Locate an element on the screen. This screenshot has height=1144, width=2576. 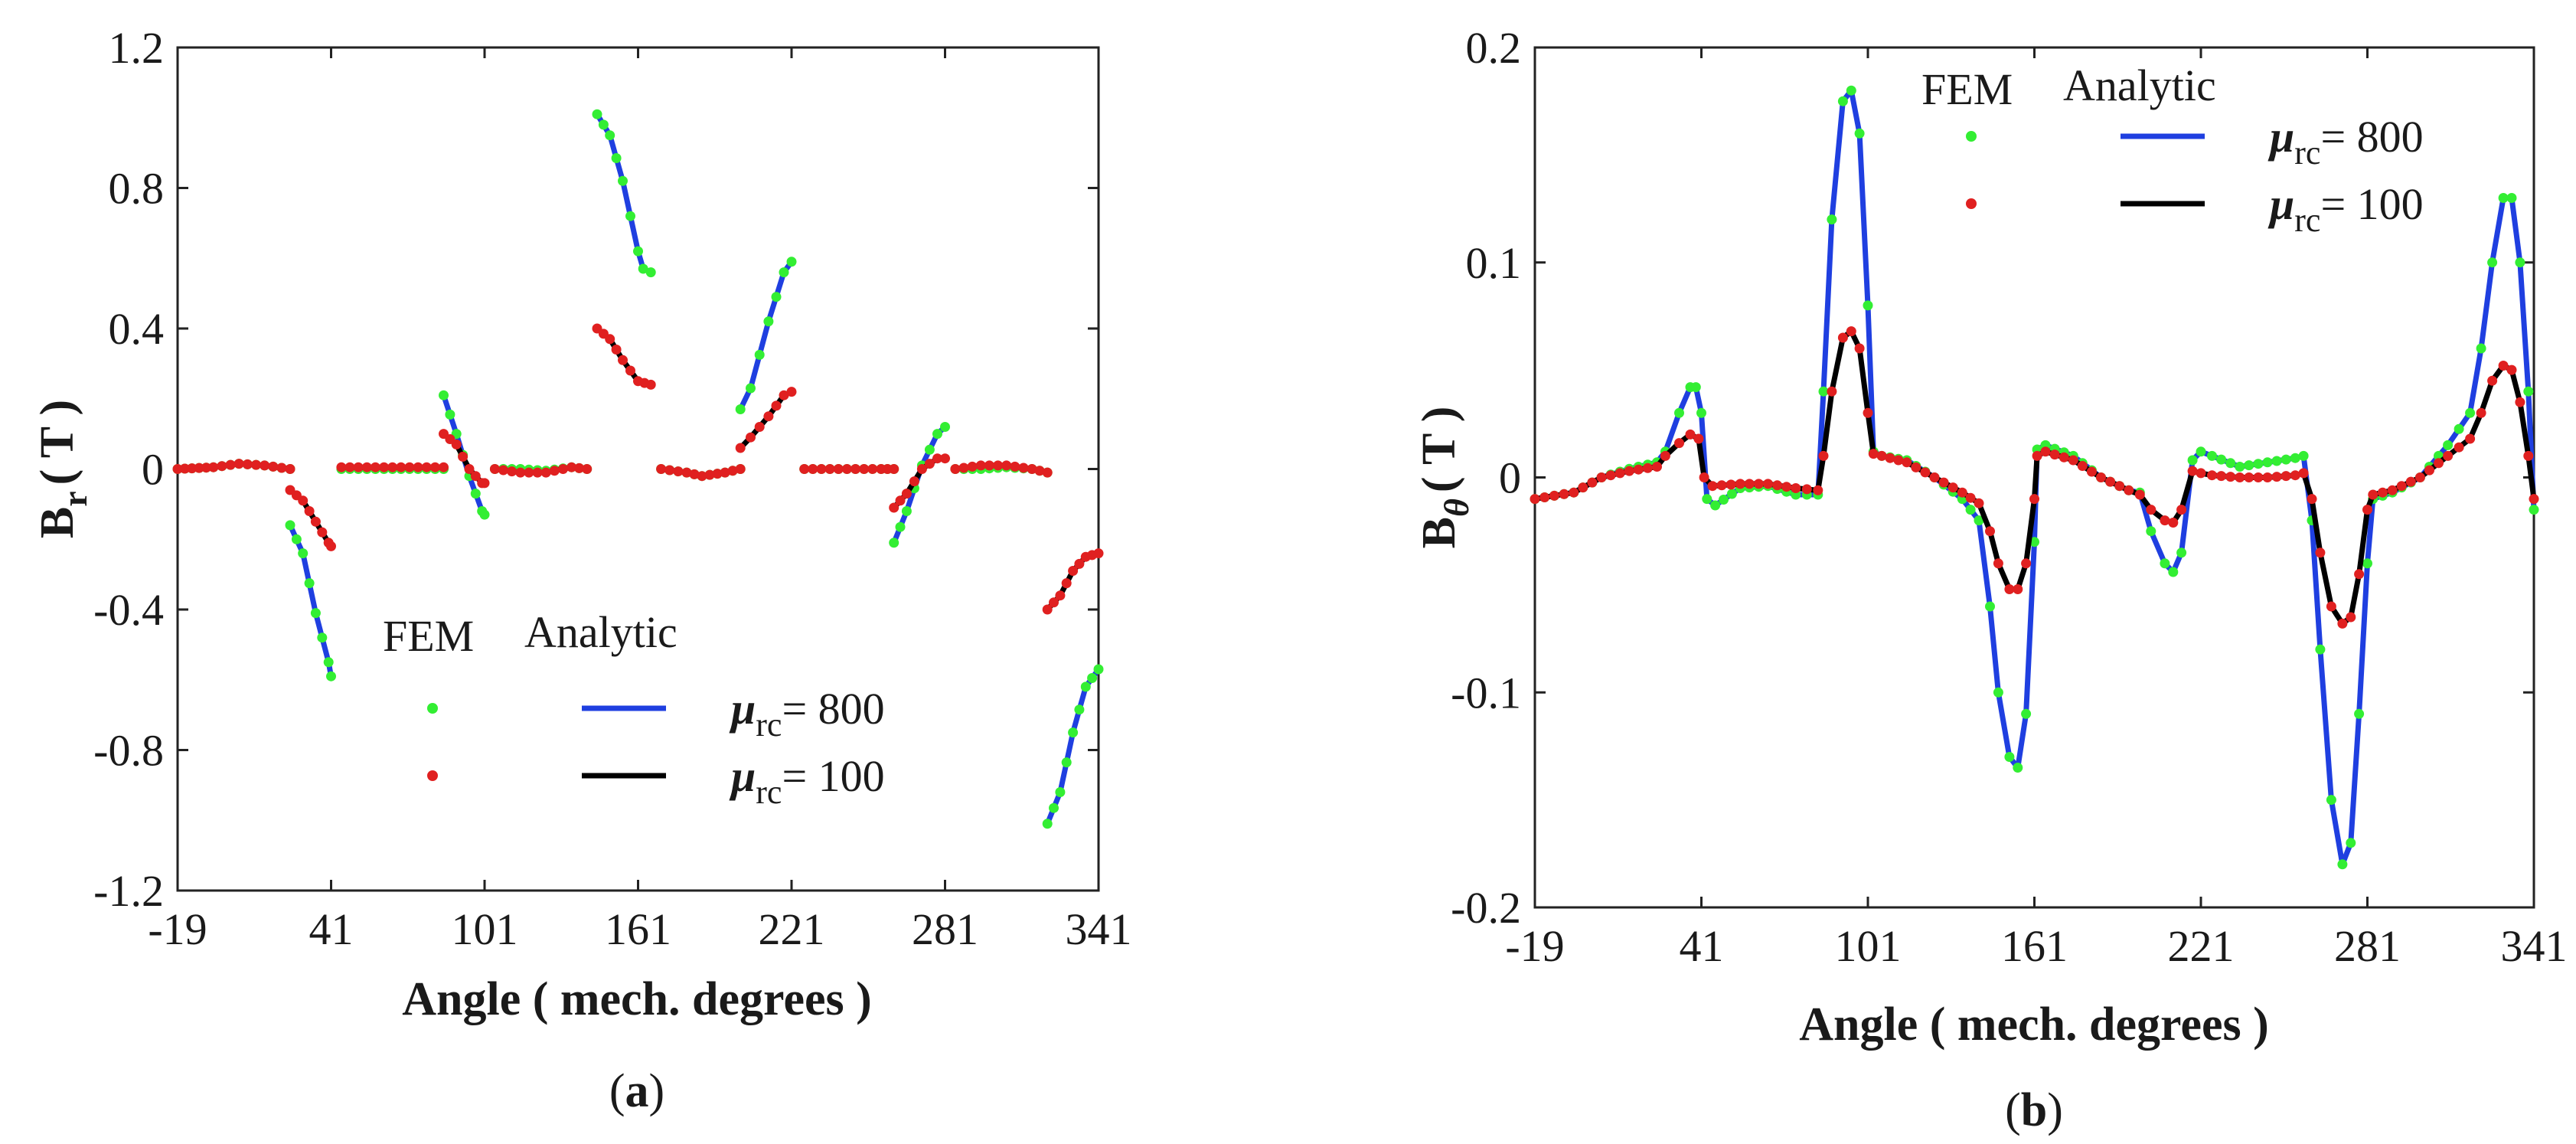
y-tick-label: 1.2 is located at coordinates (137, 48).